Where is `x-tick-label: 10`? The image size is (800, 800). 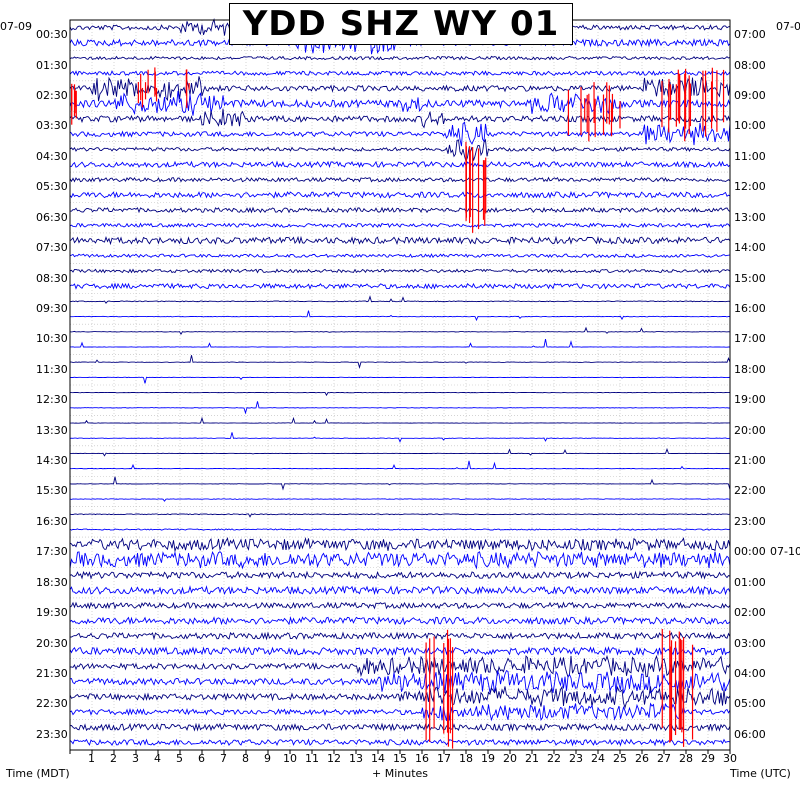 x-tick-label: 10 is located at coordinates (290, 758).